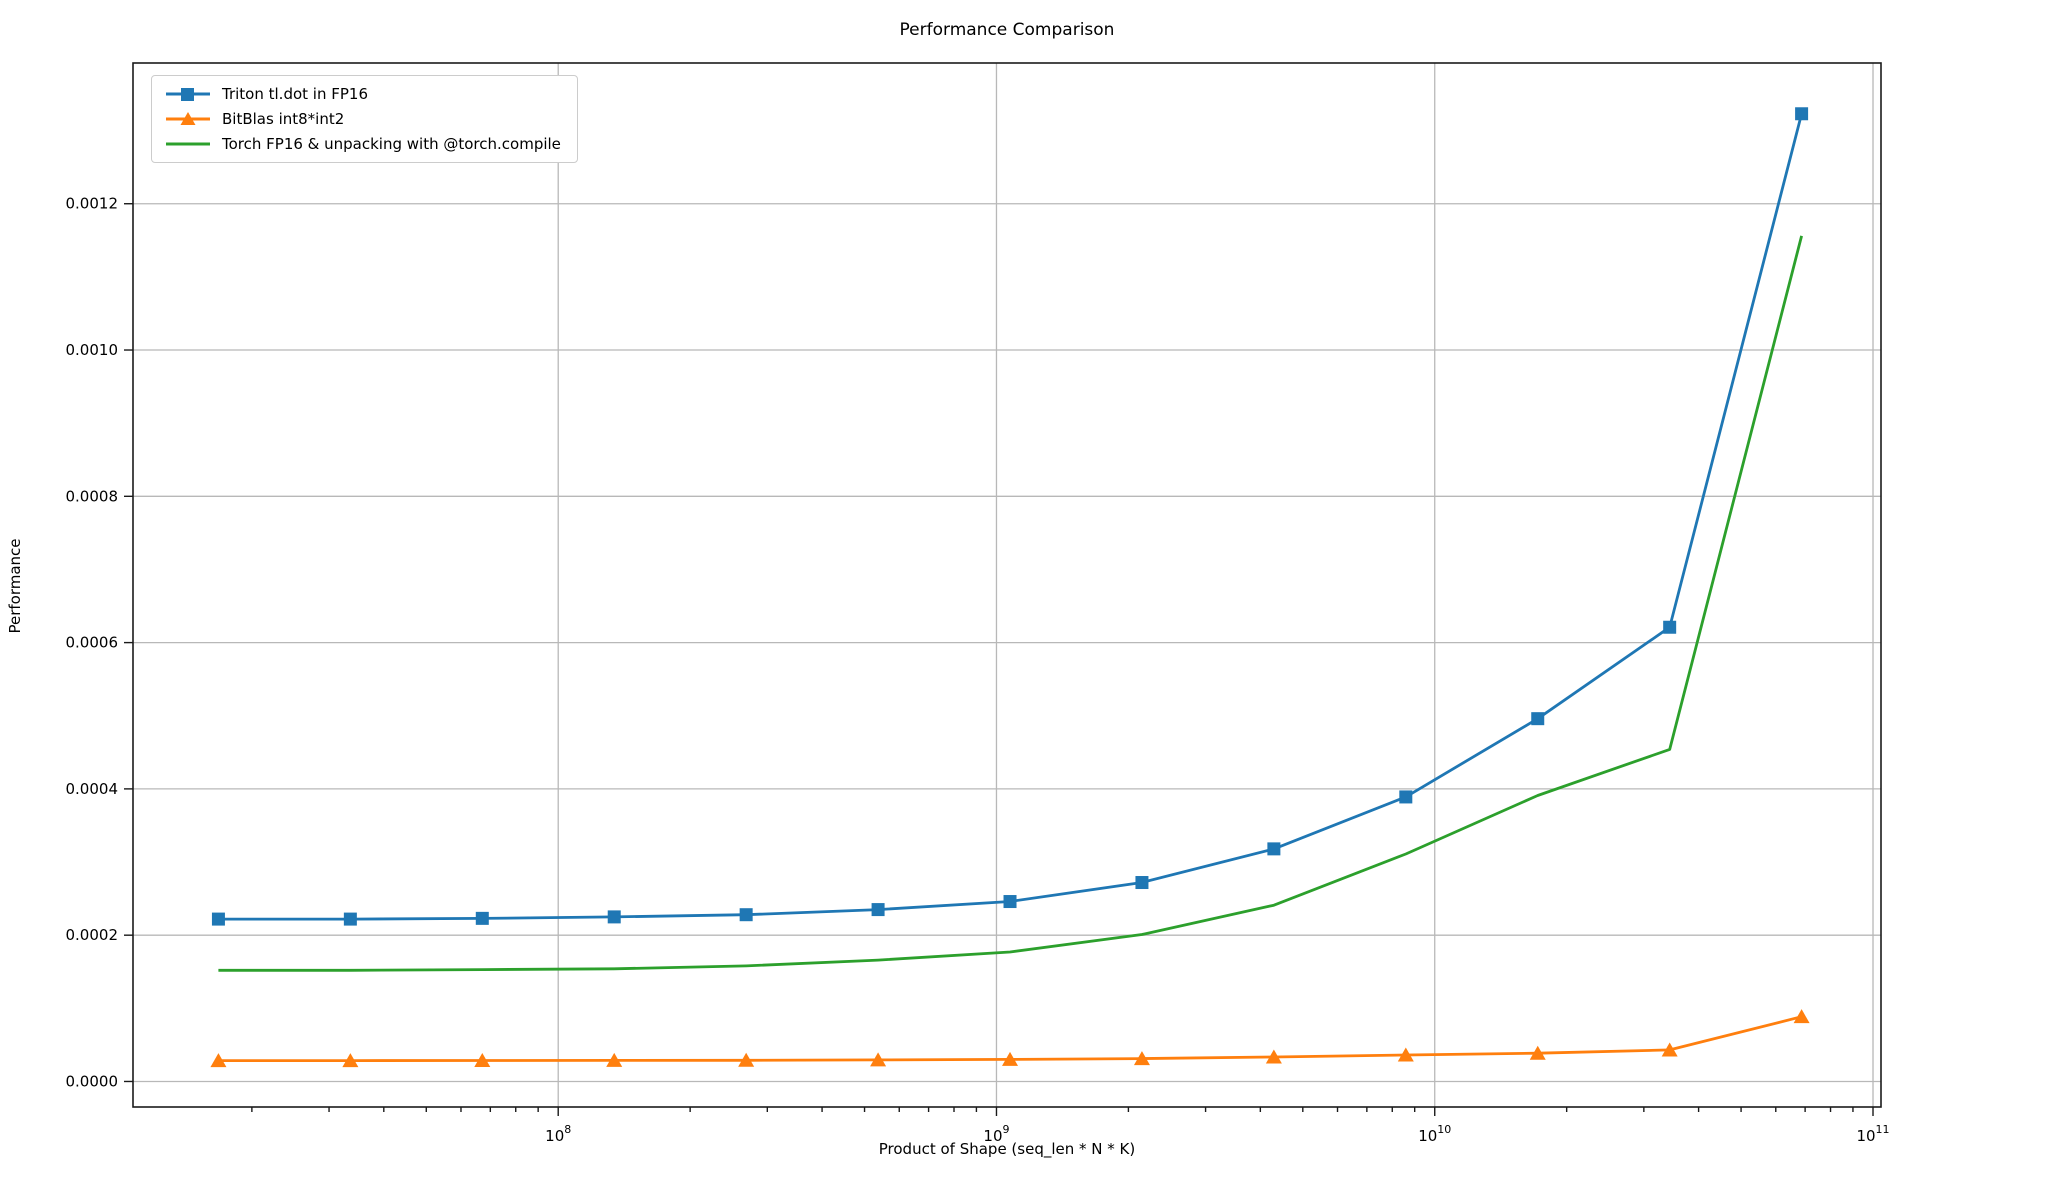 This screenshot has height=1183, width=2047. What do you see at coordinates (92, 204) in the screenshot?
I see `svg-text: 0.0012` at bounding box center [92, 204].